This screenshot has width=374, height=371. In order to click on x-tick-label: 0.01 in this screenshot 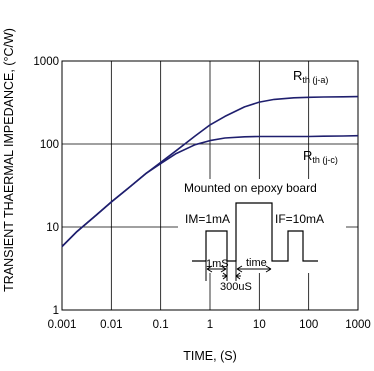, I will do `click(111, 325)`.